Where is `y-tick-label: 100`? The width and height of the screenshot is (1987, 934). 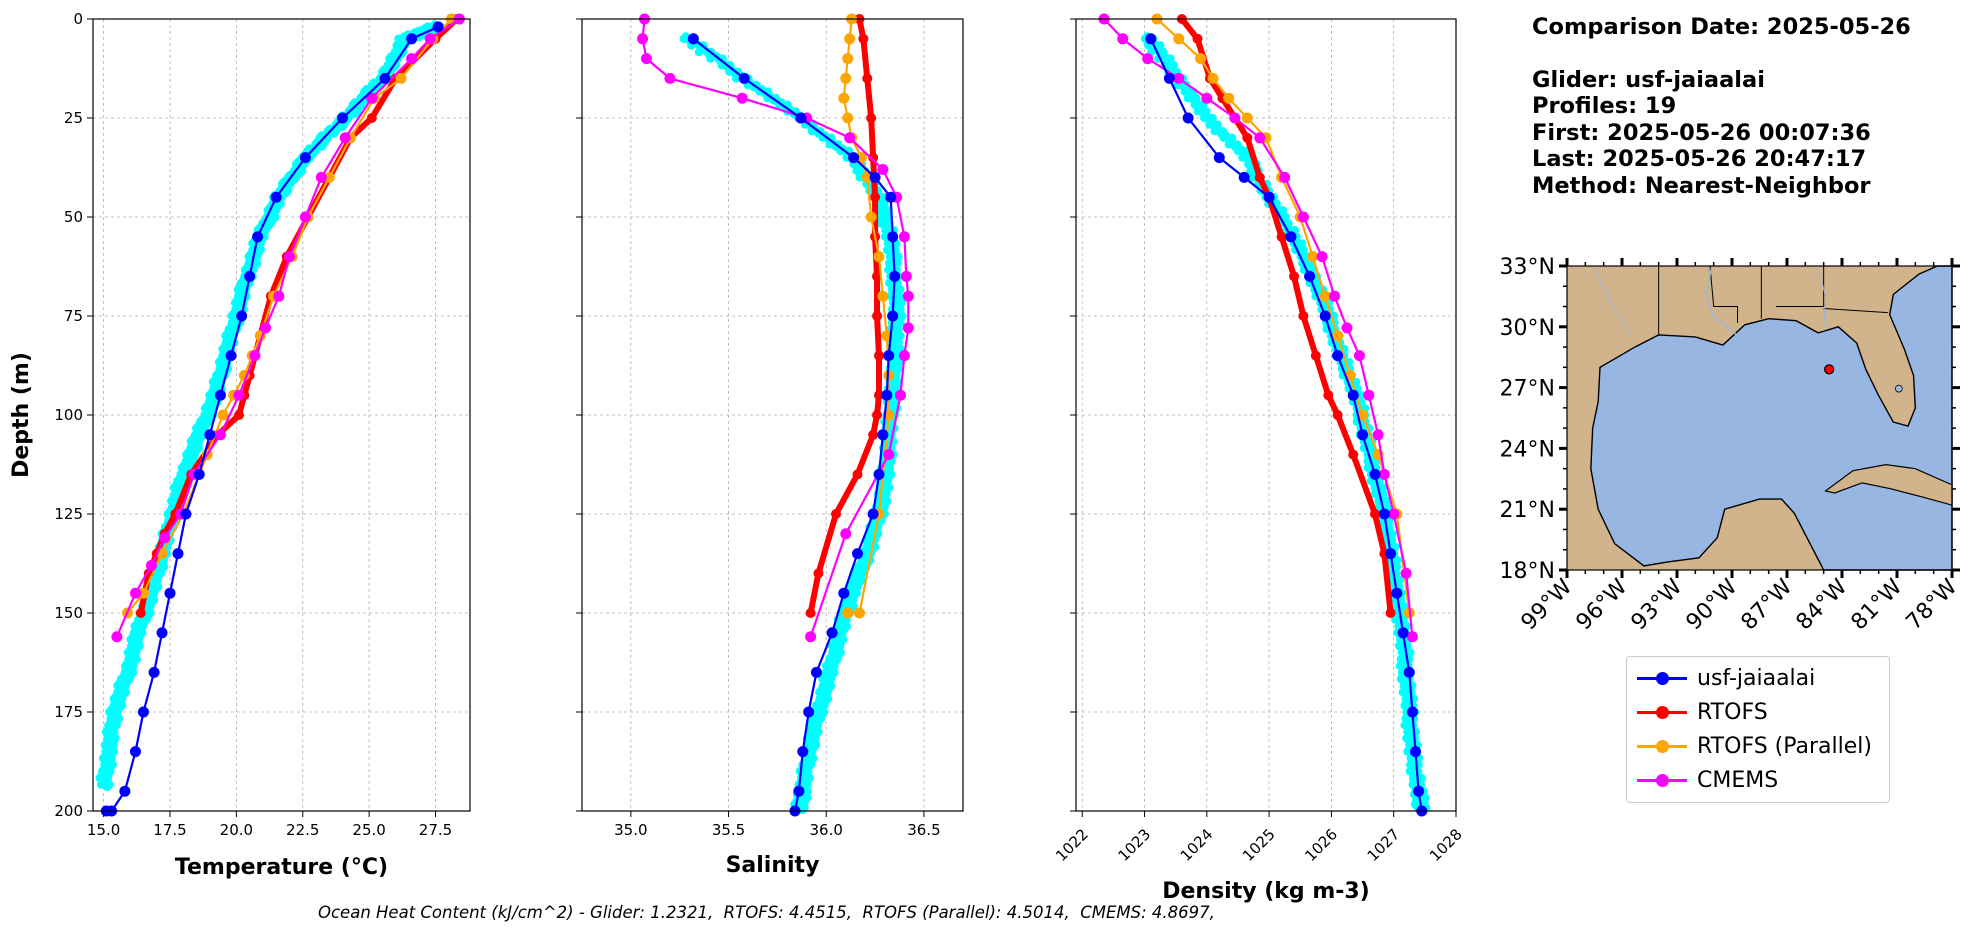 y-tick-label: 100 is located at coordinates (68, 415).